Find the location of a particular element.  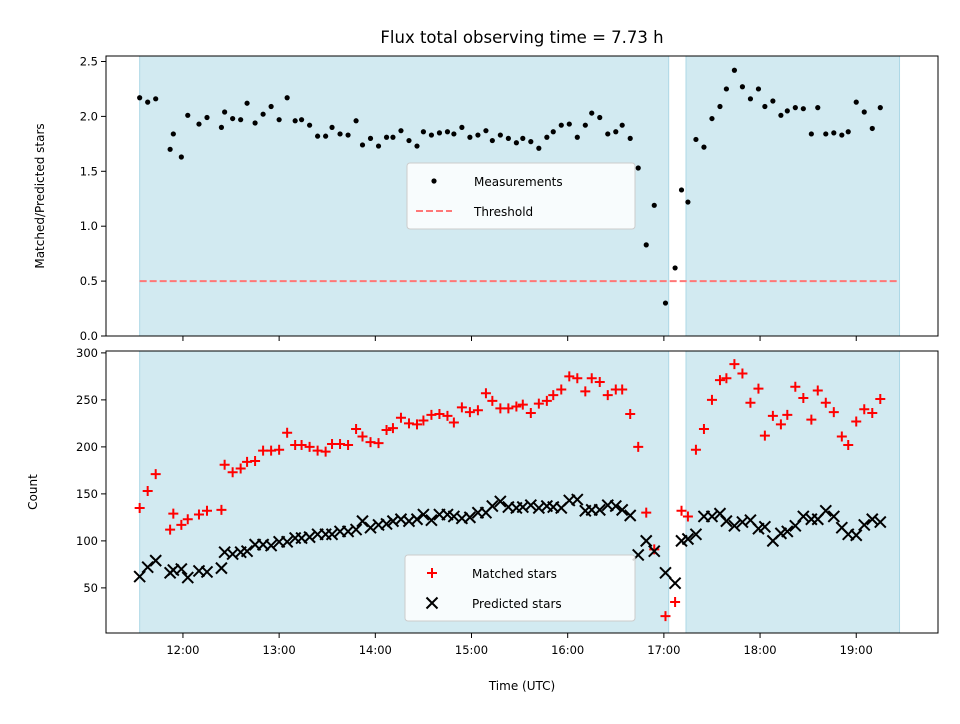

x-tick-label: 14:00 is located at coordinates (375, 650).